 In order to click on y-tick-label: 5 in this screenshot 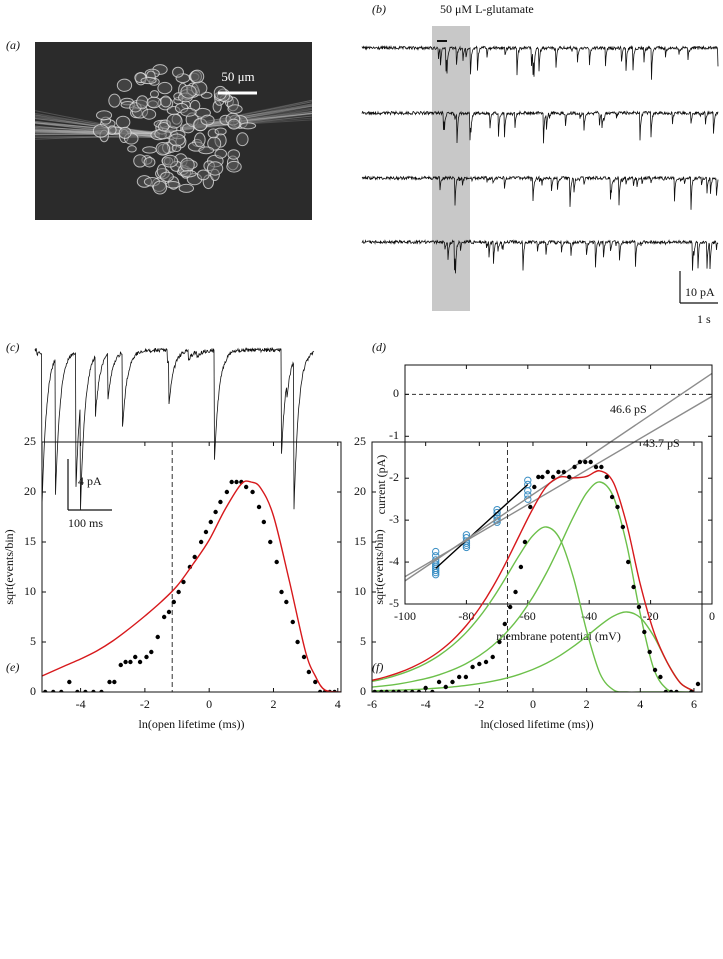, I will do `click(363, 641)`.